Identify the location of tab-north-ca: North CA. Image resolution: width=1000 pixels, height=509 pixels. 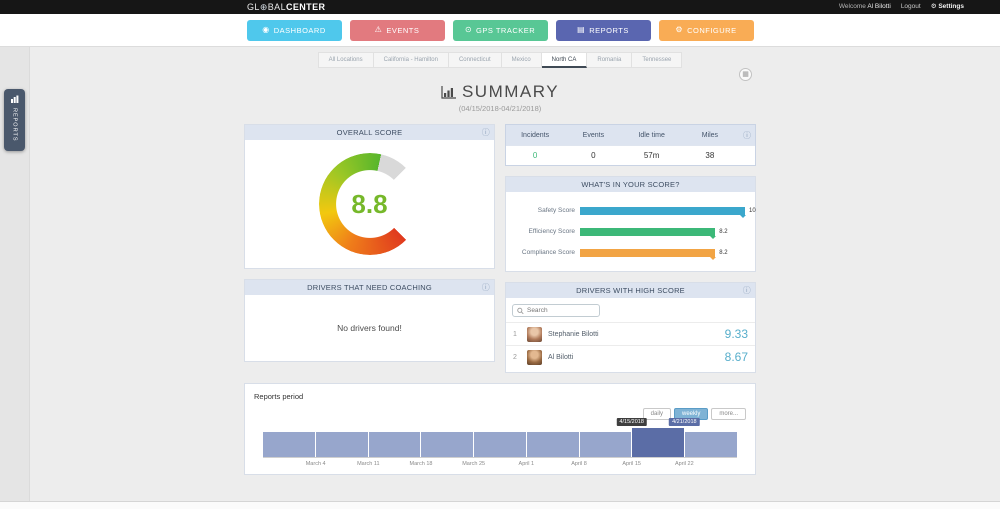
(564, 60).